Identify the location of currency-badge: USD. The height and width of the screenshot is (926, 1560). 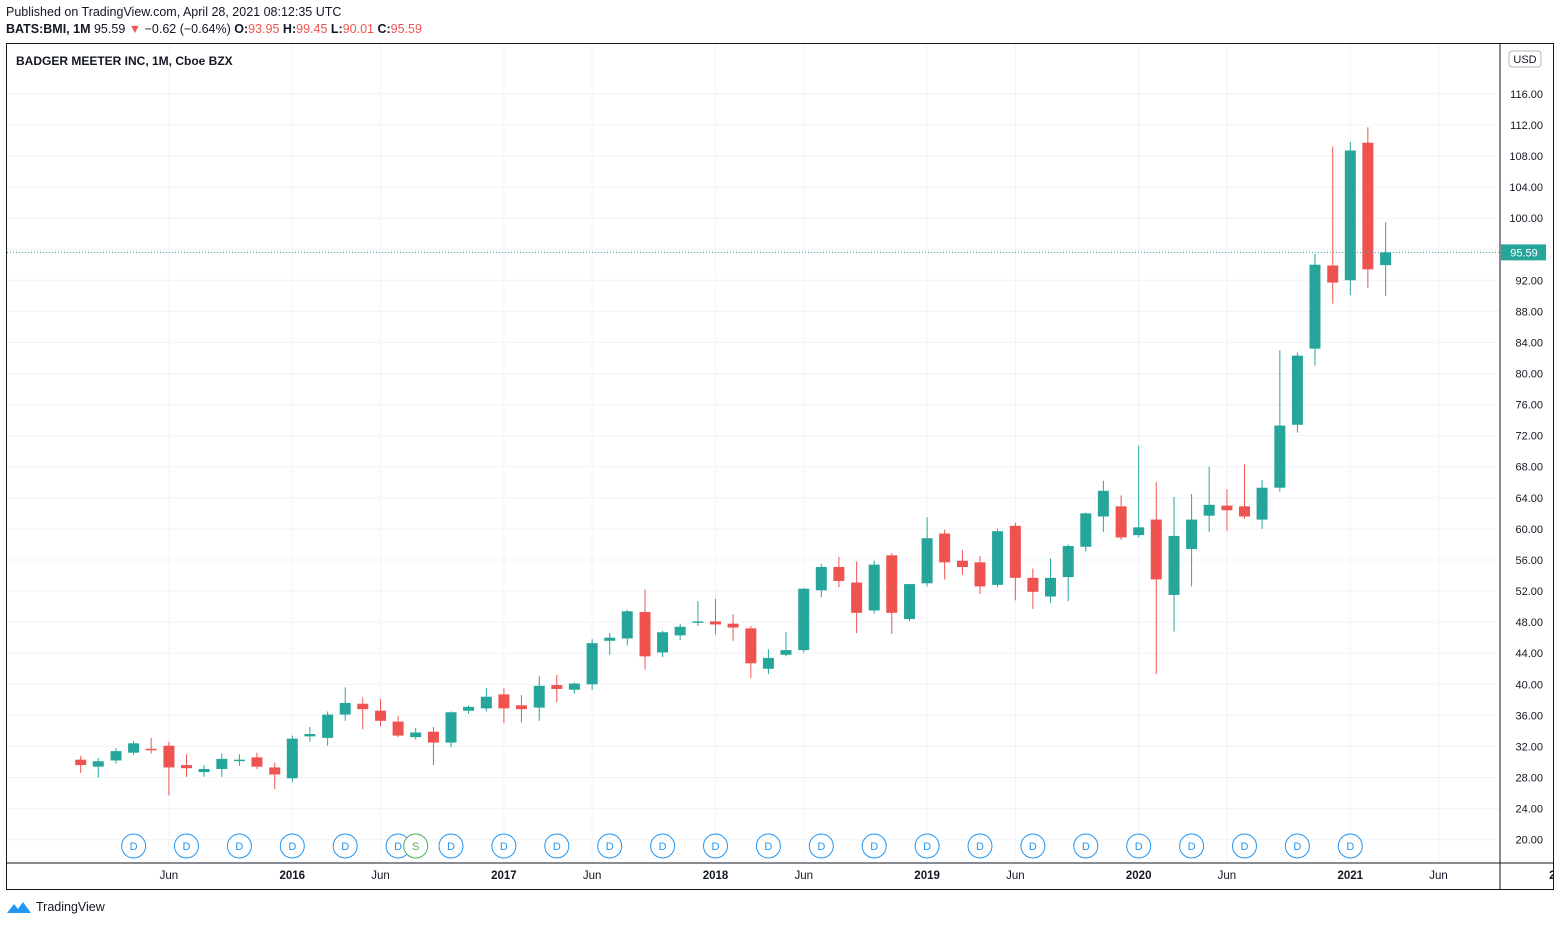
(1525, 59).